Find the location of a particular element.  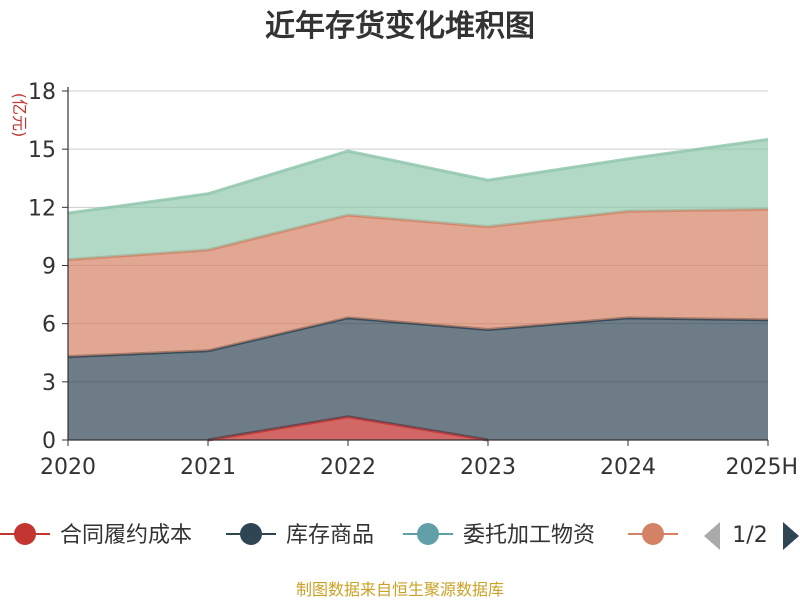

x-tick-label-1: 2021 is located at coordinates (208, 467).